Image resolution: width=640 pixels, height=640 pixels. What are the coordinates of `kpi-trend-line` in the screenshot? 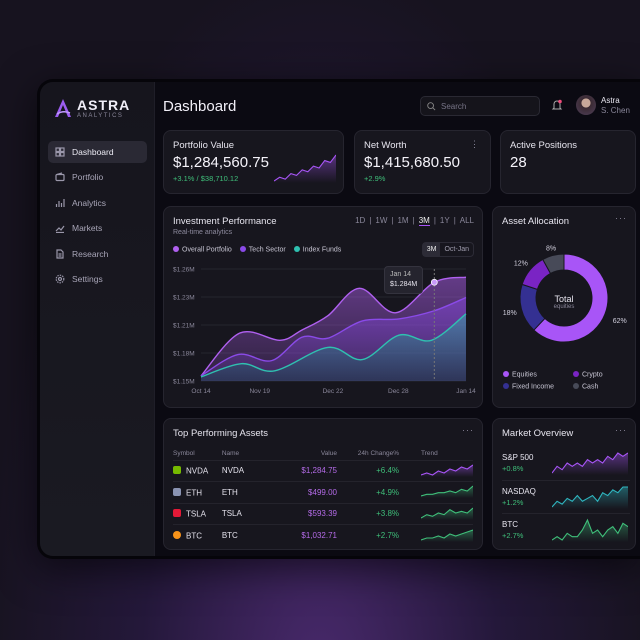 It's located at (305, 168).